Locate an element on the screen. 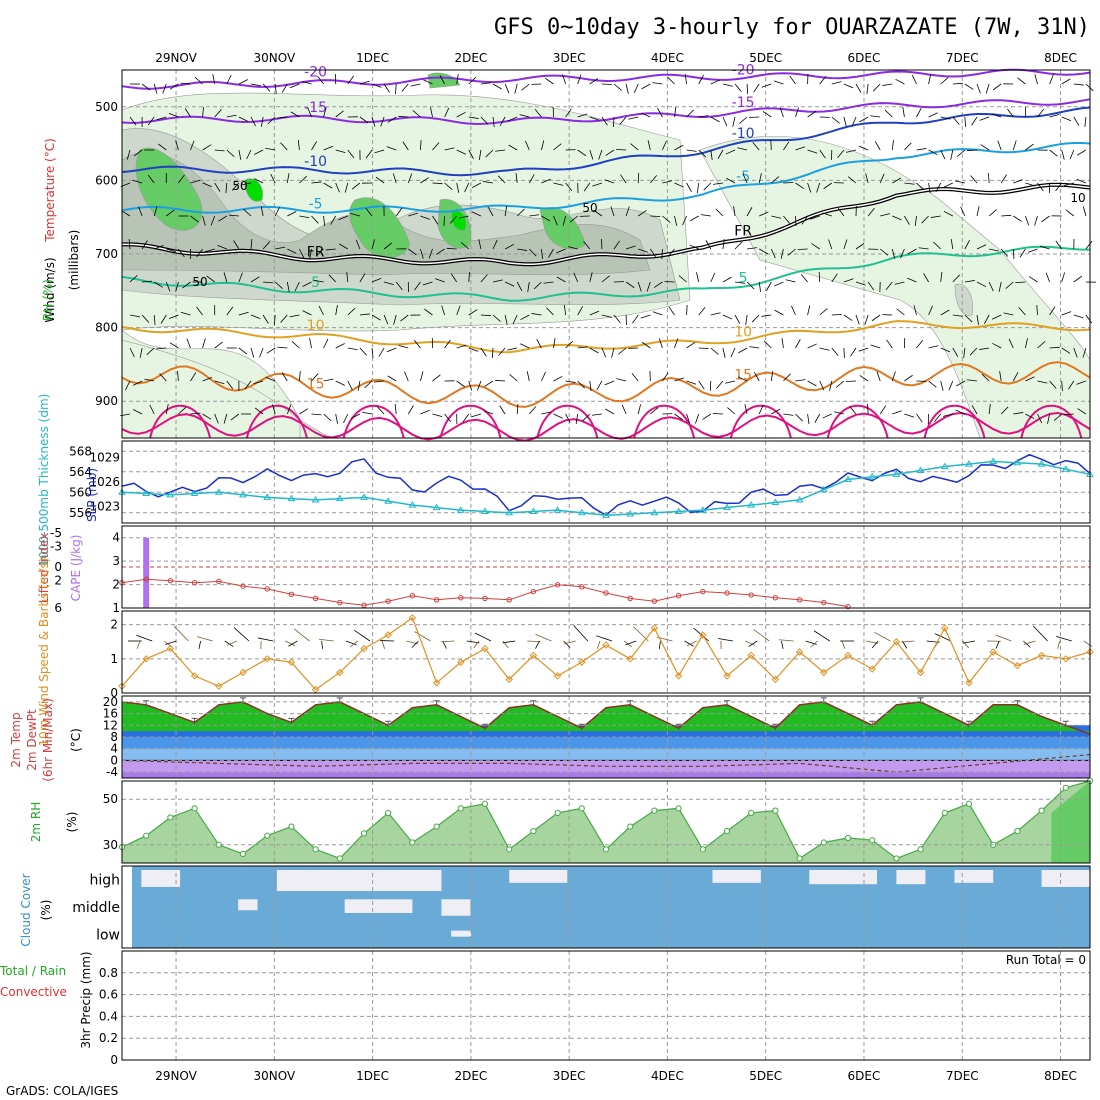  bottom-x-tick-label: 3DEC is located at coordinates (569, 1076).